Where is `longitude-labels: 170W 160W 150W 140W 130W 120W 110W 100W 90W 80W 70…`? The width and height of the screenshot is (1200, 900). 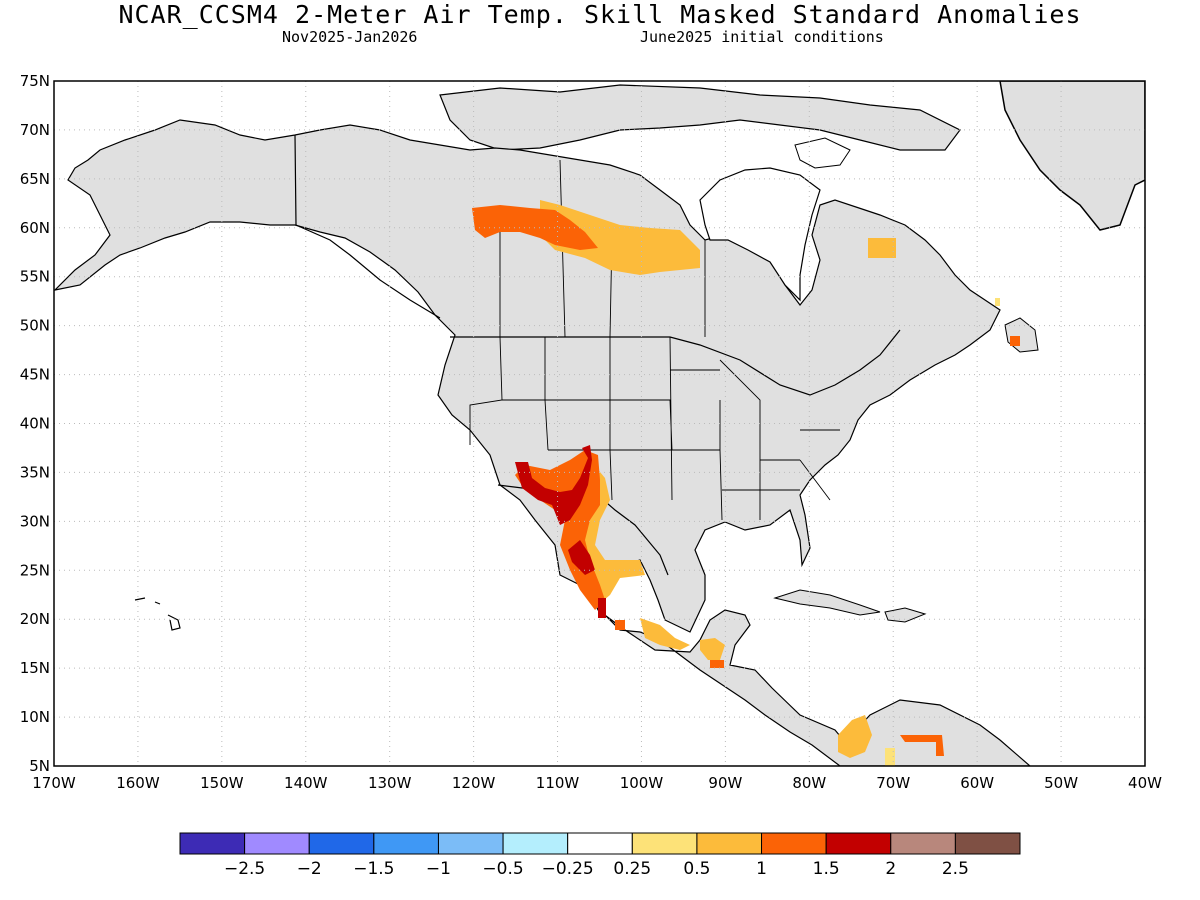
longitude-labels: 170W 160W 150W 140W 130W 120W 110W 100W 90W 80W 70… is located at coordinates (597, 783).